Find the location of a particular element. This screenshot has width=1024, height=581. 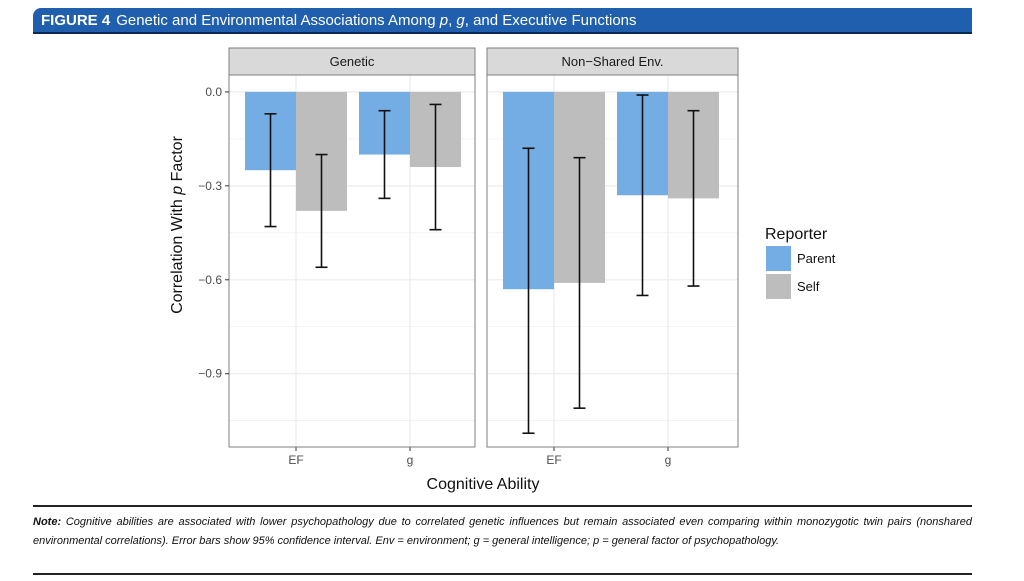

title-part: , is located at coordinates (452, 20).